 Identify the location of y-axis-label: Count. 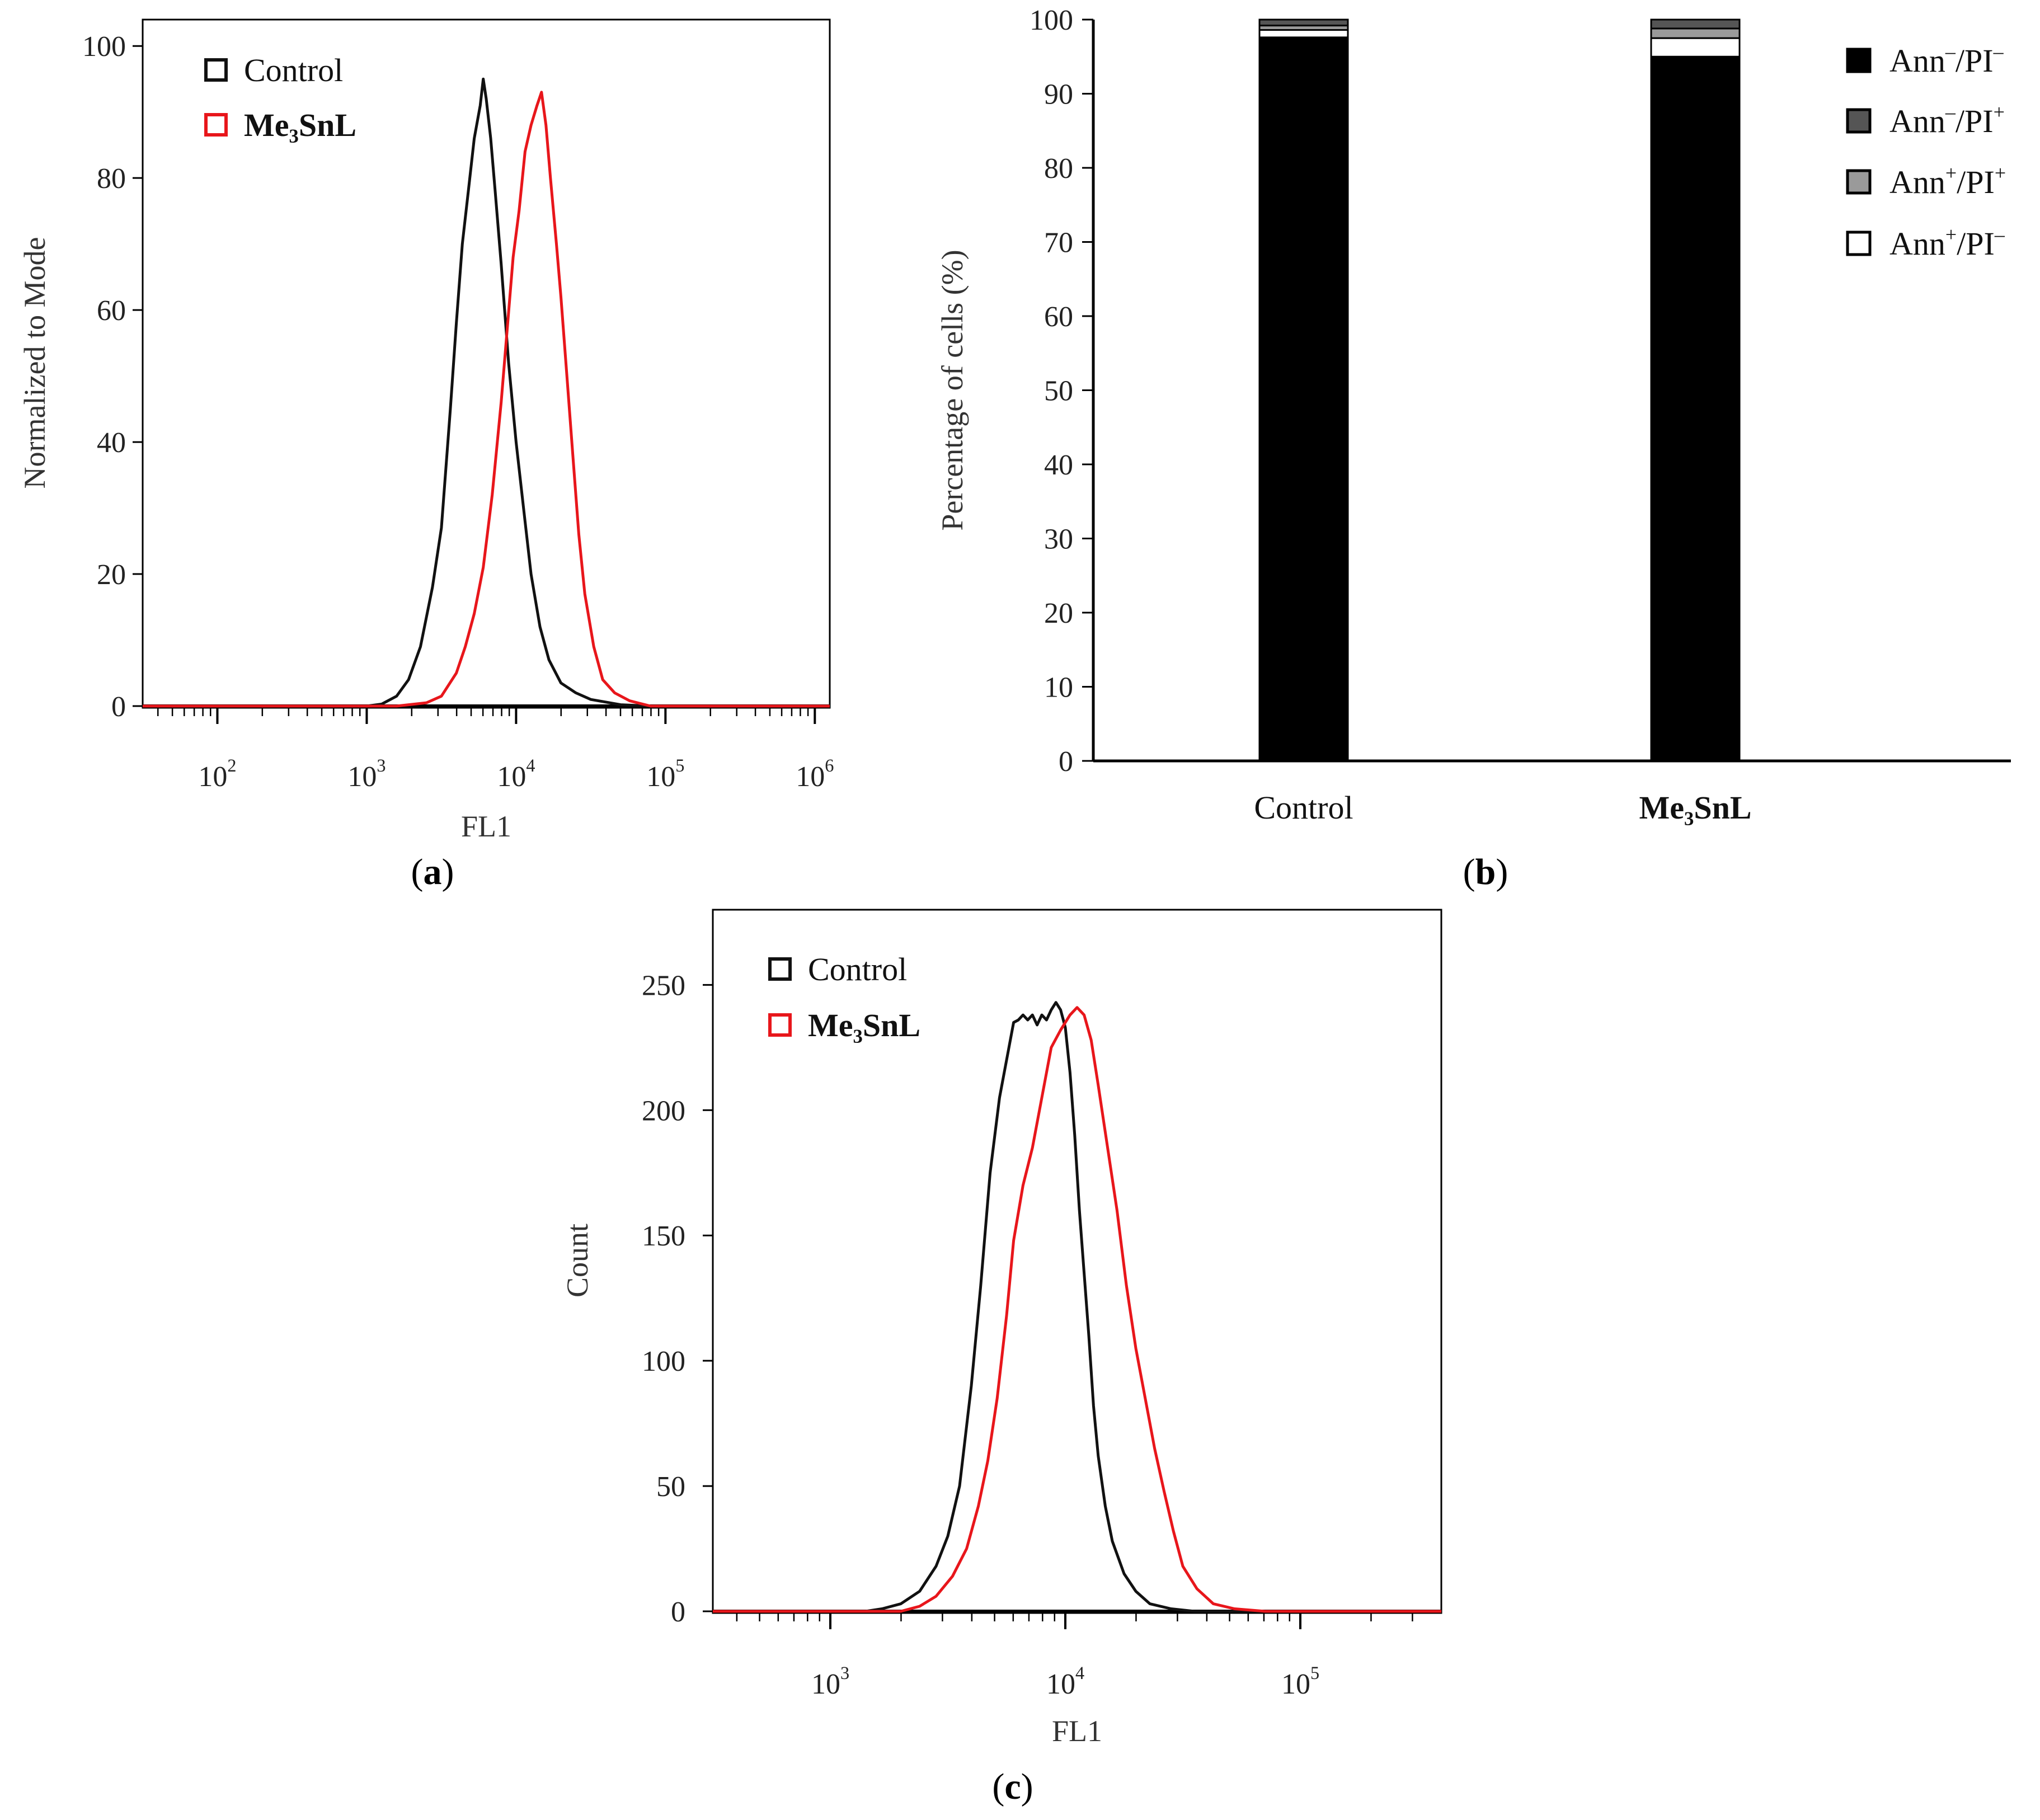
(577, 1260).